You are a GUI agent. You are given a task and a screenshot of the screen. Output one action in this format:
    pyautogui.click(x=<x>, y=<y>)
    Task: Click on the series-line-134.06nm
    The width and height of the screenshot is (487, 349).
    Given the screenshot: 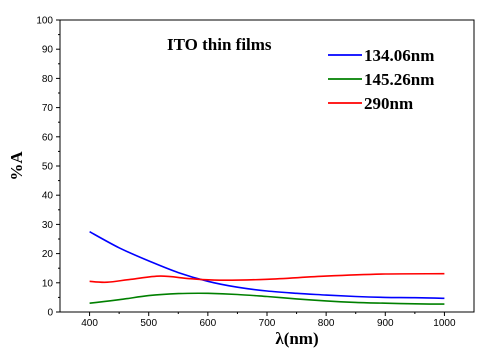 What is the action you would take?
    pyautogui.click(x=267, y=265)
    